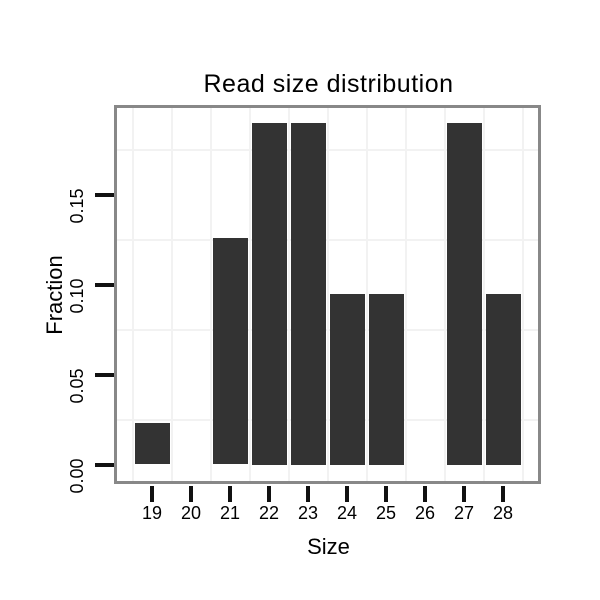 Image resolution: width=600 pixels, height=600 pixels. Describe the element at coordinates (77, 205) in the screenshot. I see `y-tick-label: 0.15` at that location.